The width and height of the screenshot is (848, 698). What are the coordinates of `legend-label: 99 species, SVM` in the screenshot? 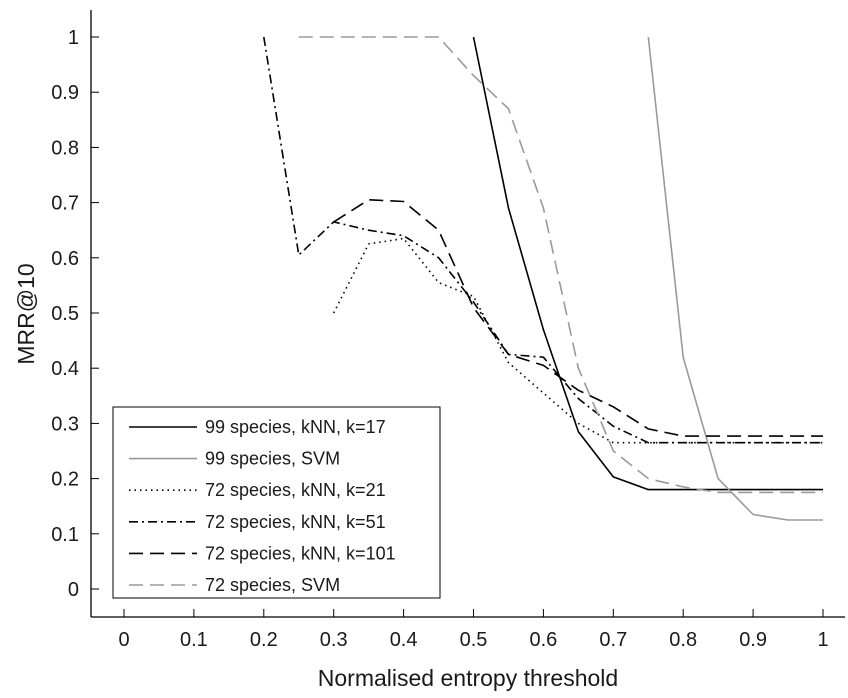 It's located at (272, 459).